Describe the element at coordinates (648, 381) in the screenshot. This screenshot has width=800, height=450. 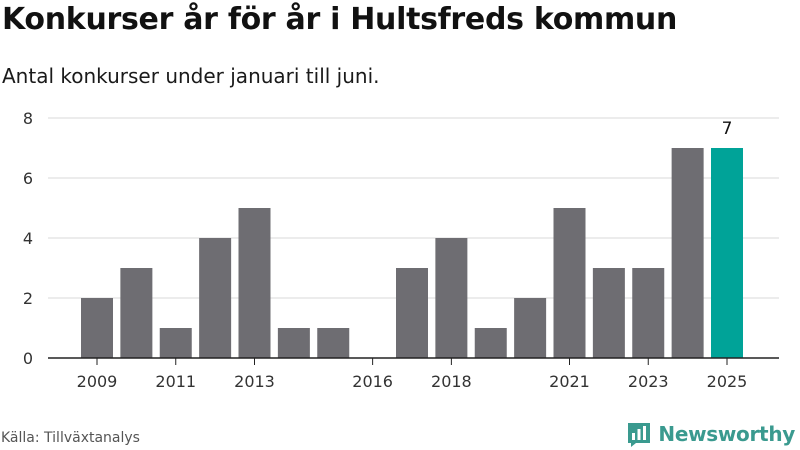
I see `x-tick-label: 2023` at that location.